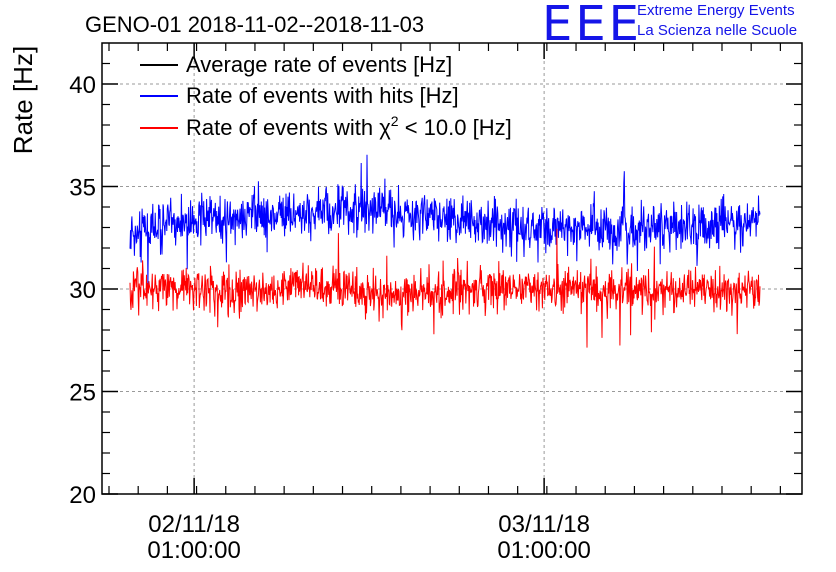  I want to click on legend-label: Rate of events with χ2 < 10.0 [Hz], so click(349, 126).